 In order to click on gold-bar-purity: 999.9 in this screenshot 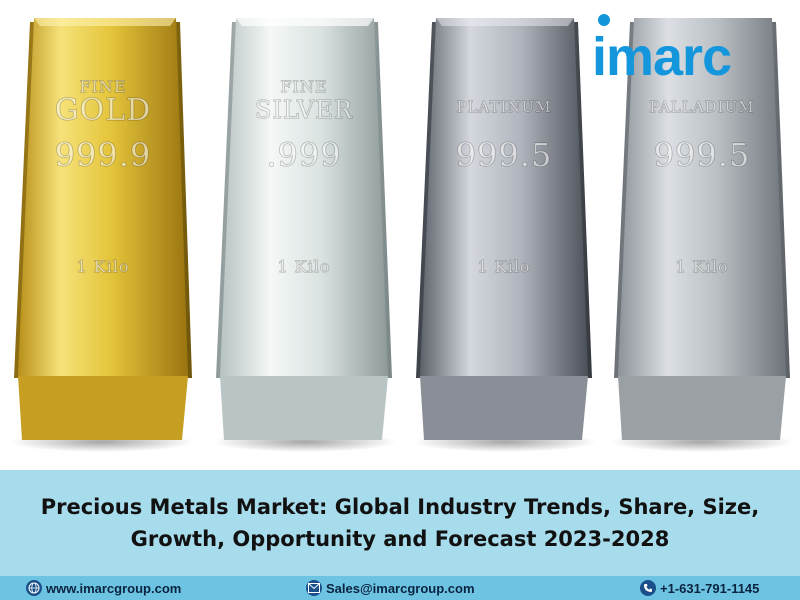, I will do `click(103, 155)`.